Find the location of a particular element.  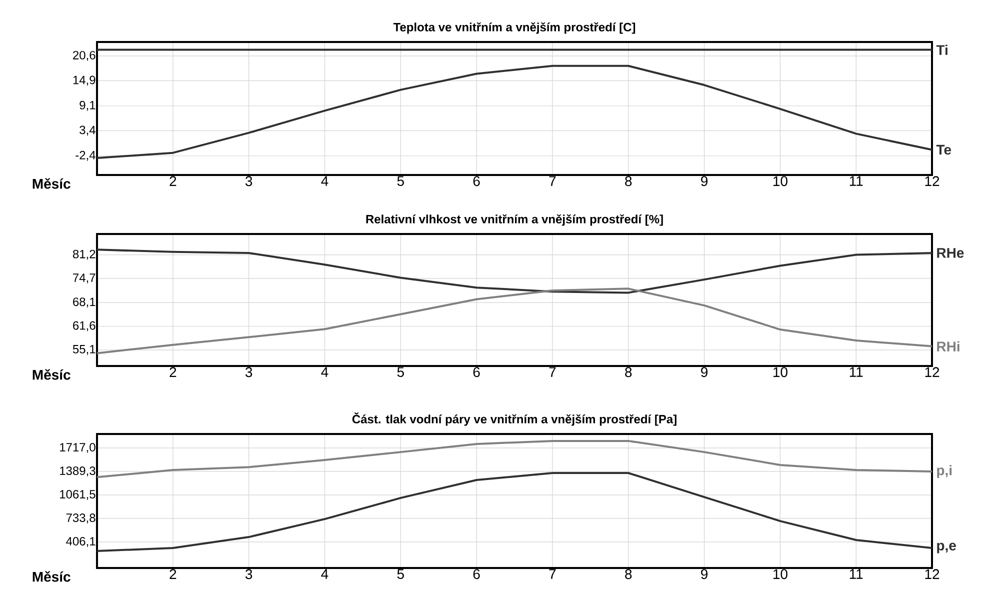

y-tick-label: 14,9 is located at coordinates (84, 81).